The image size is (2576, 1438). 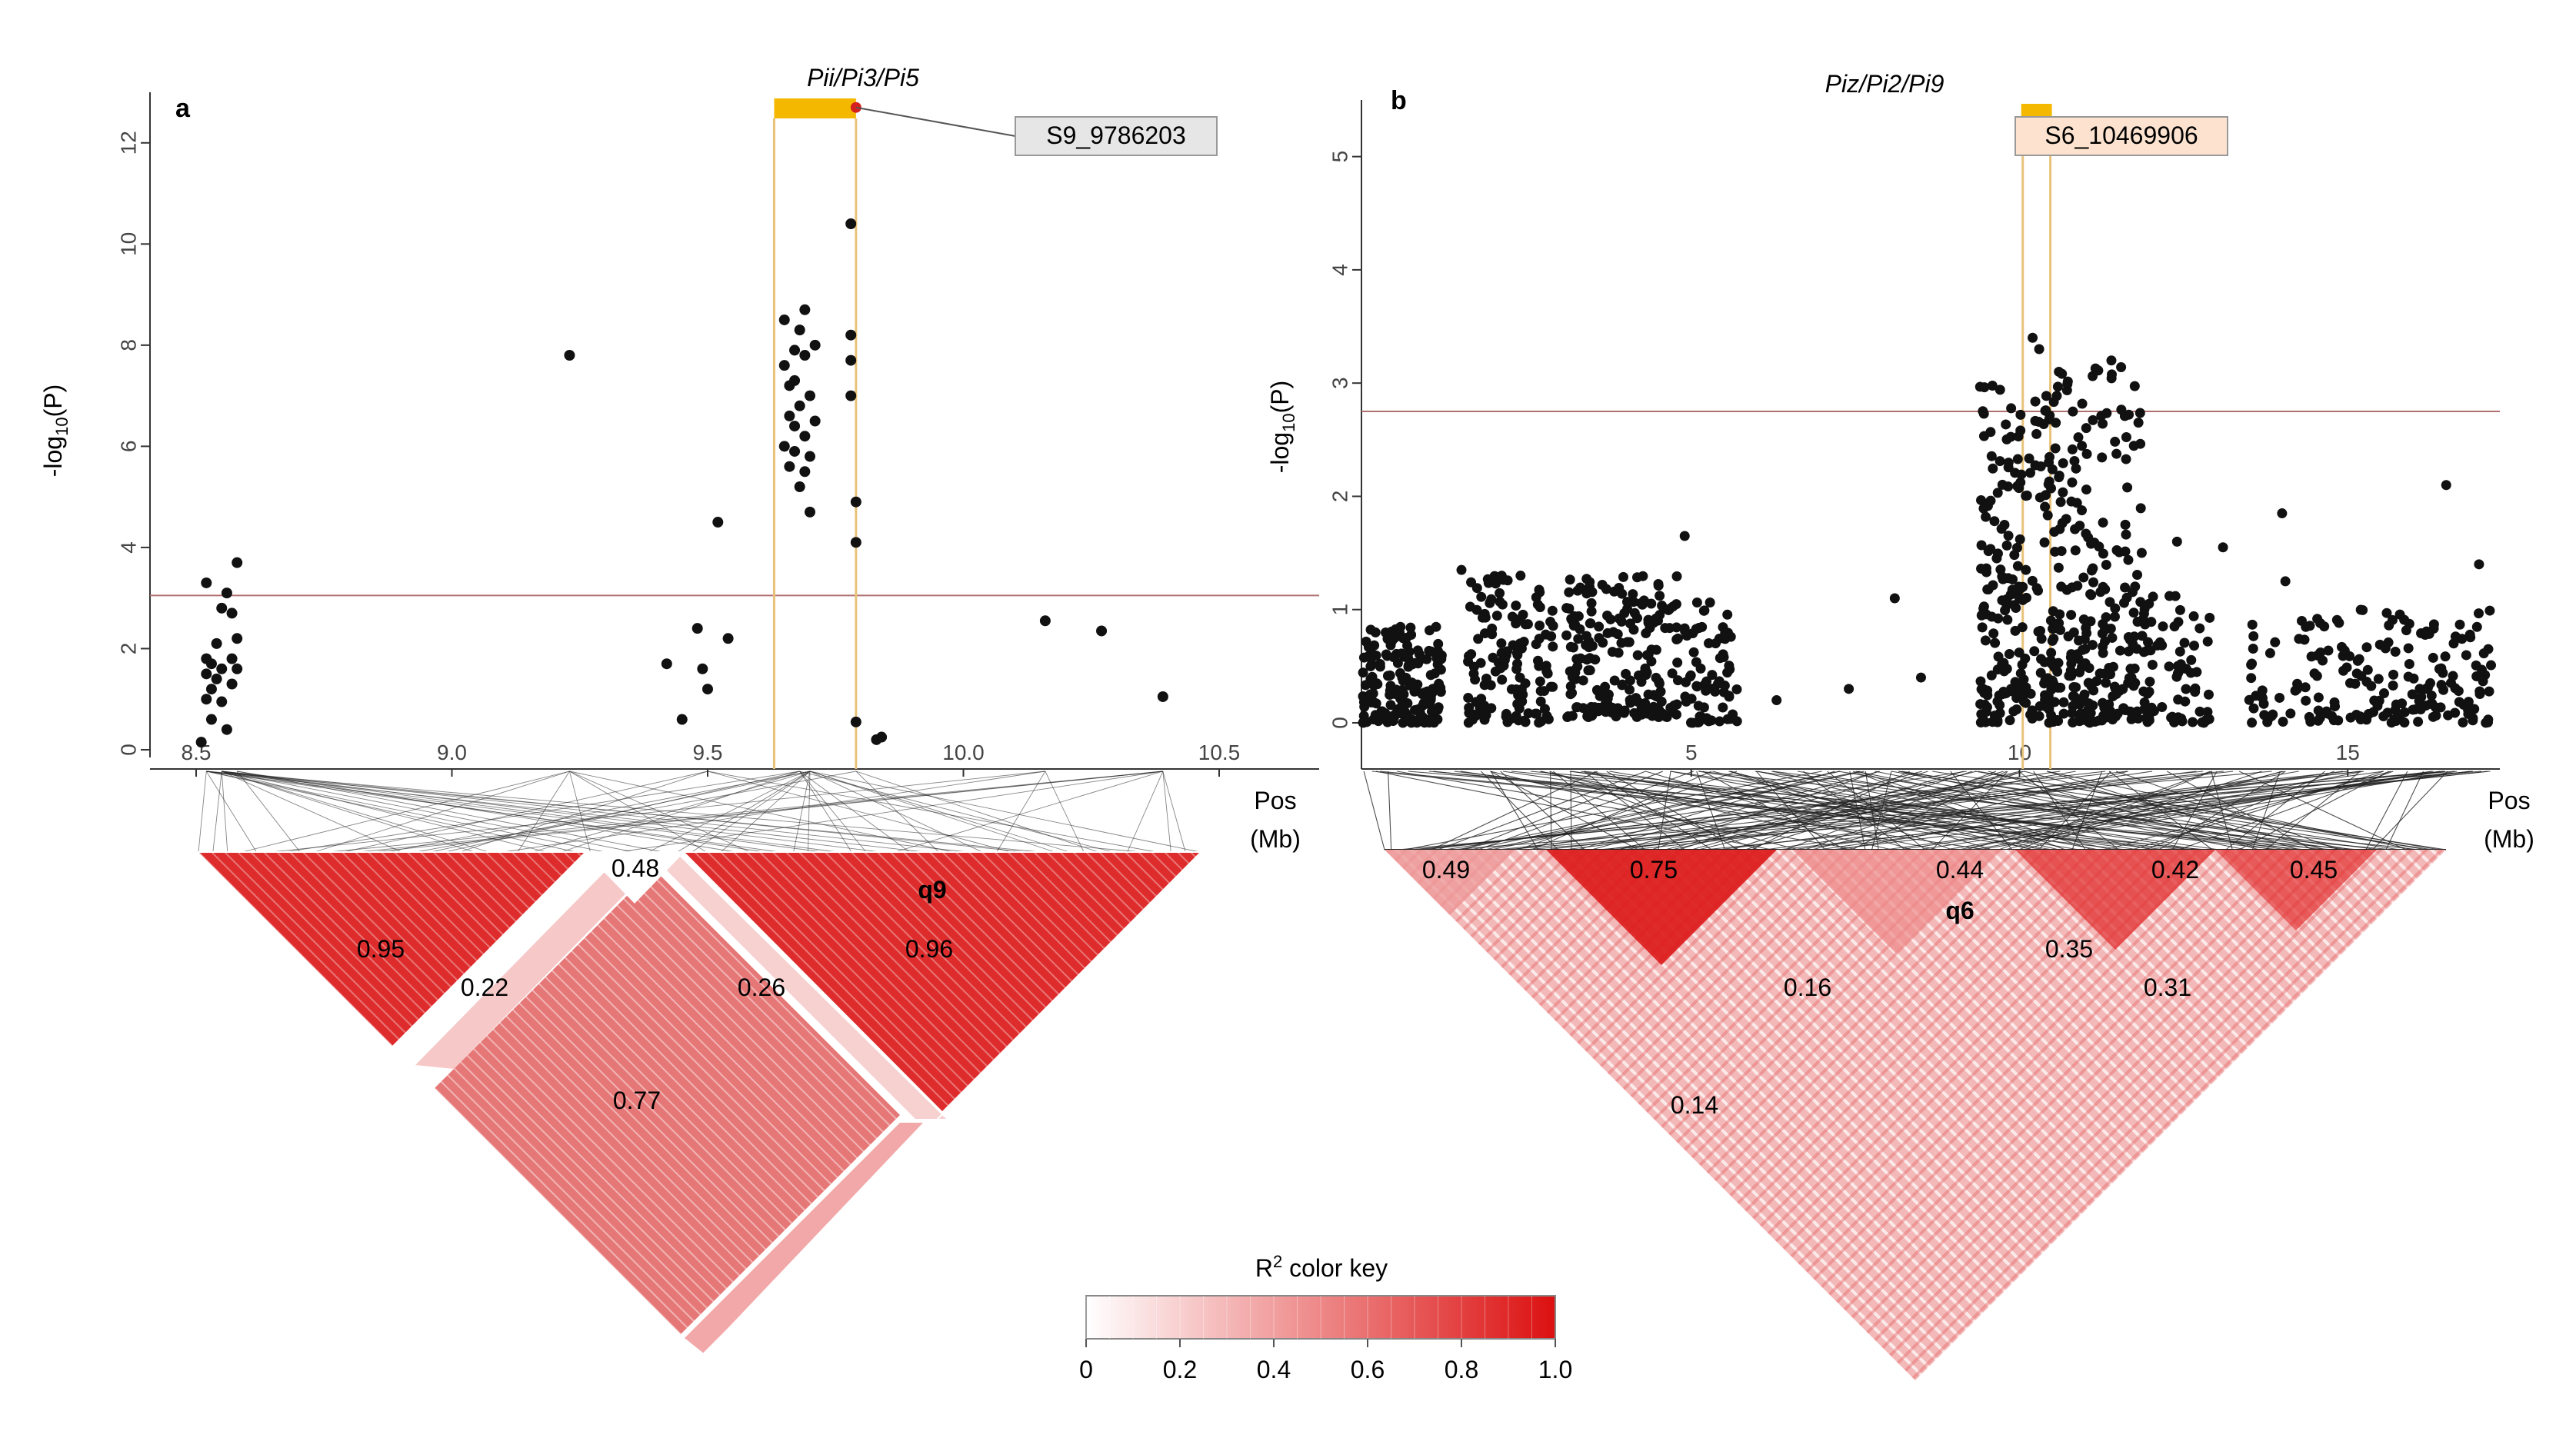 What do you see at coordinates (761, 988) in the screenshot?
I see `ld-label: 0.26` at bounding box center [761, 988].